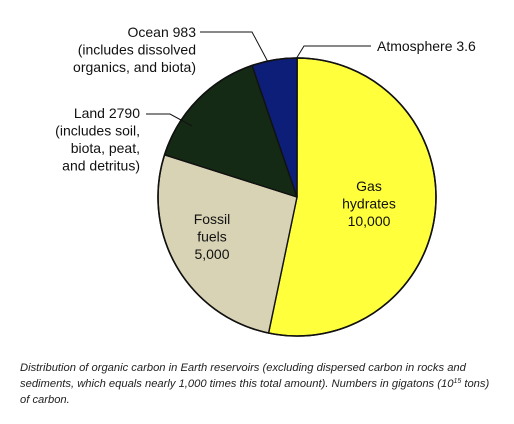  I want to click on slice-label-line: Atmosphere 3.6, so click(426, 46).